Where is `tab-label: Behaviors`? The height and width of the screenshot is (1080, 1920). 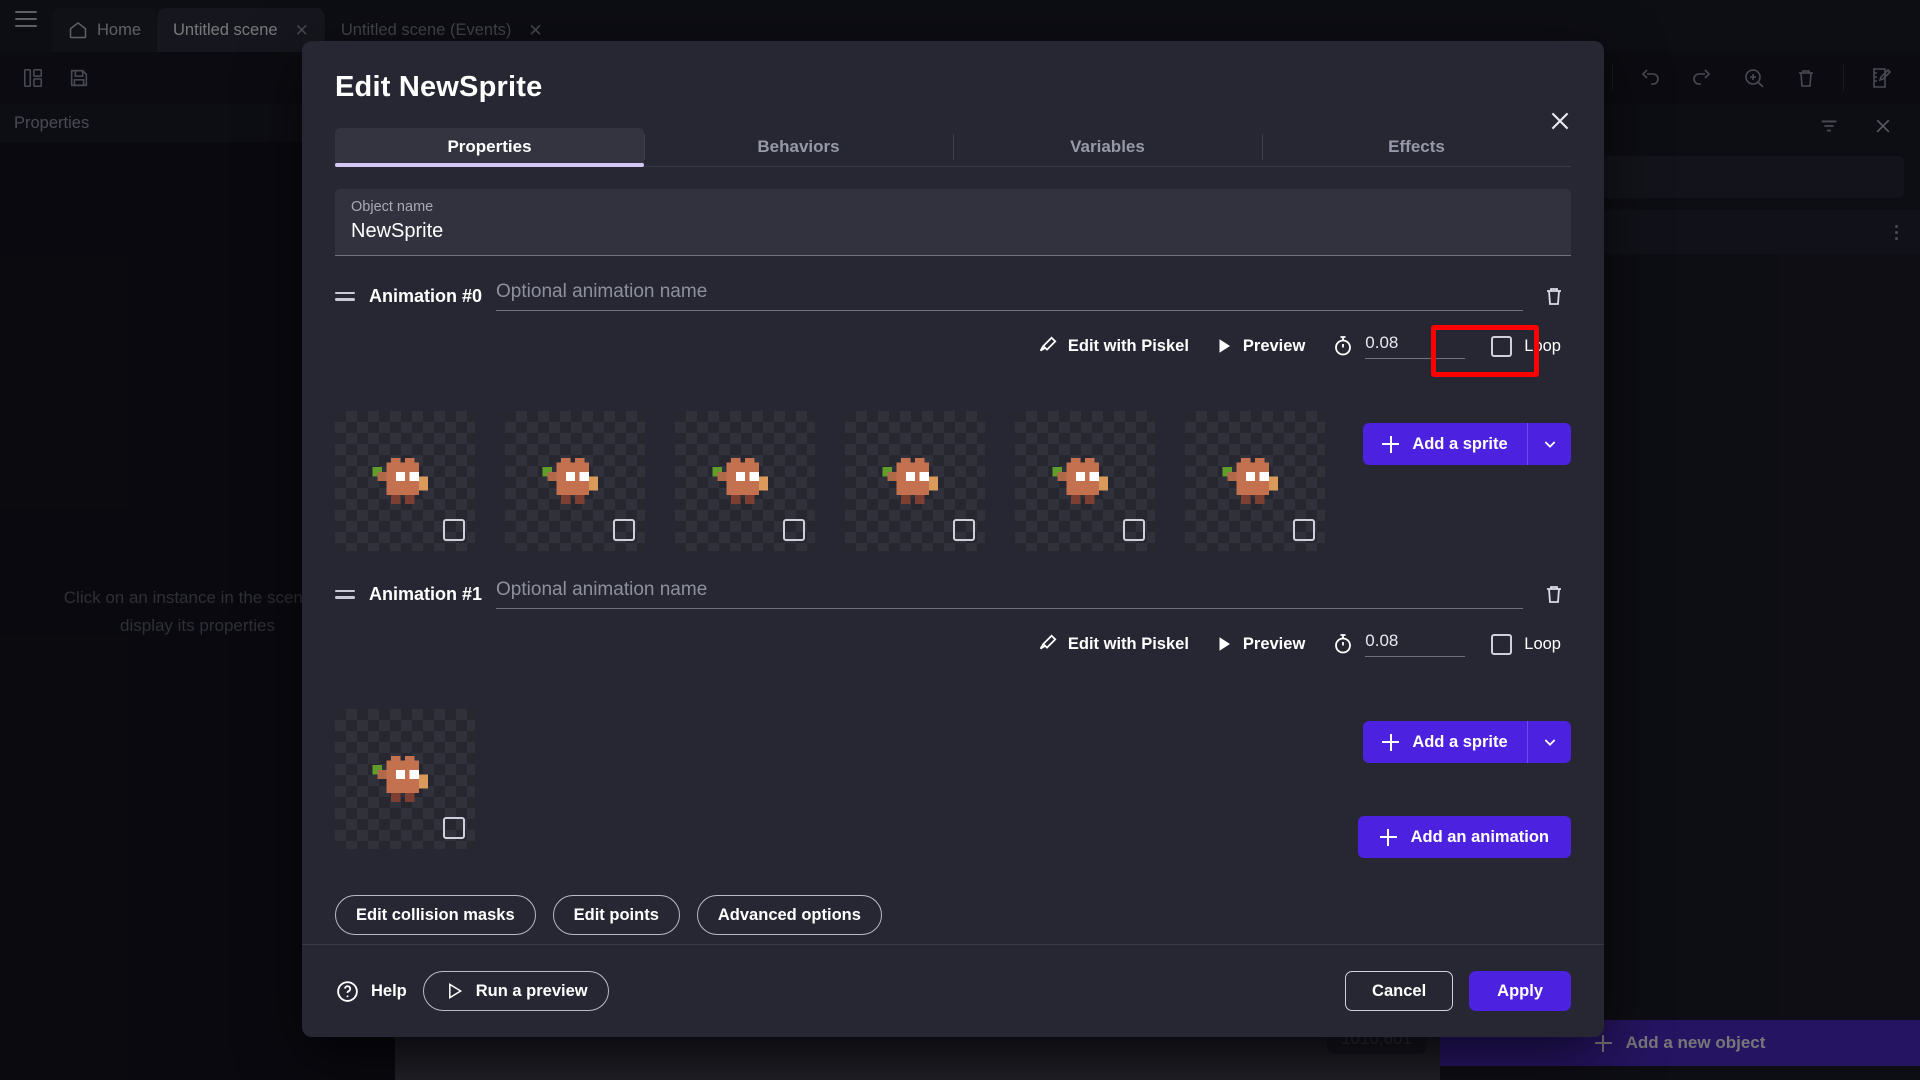 tab-label: Behaviors is located at coordinates (798, 146).